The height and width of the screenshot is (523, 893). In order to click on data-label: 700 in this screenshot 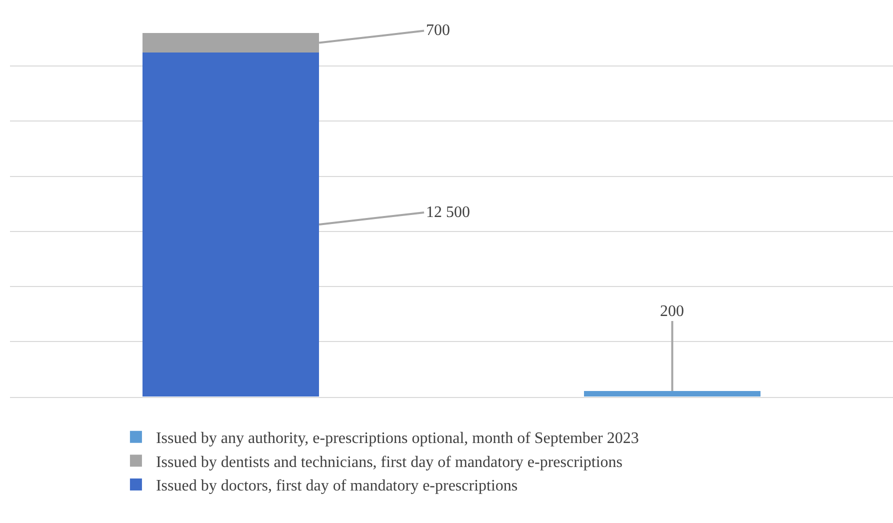, I will do `click(438, 30)`.